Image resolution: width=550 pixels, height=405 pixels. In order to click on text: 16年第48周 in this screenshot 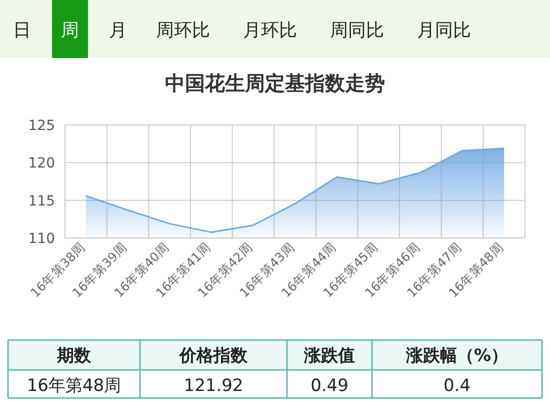, I will do `click(74, 386)`.